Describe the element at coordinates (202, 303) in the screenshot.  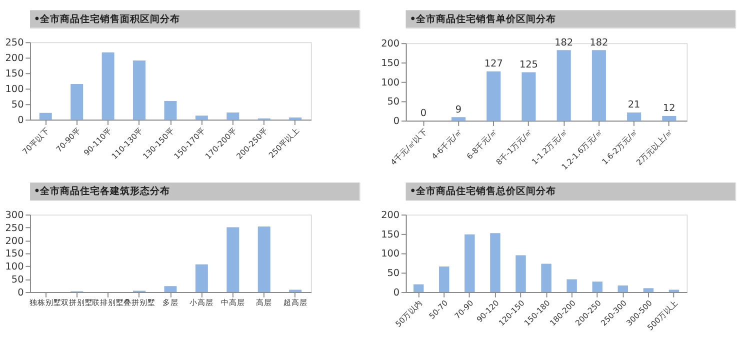
I see `x-tick-label: 小高层` at that location.